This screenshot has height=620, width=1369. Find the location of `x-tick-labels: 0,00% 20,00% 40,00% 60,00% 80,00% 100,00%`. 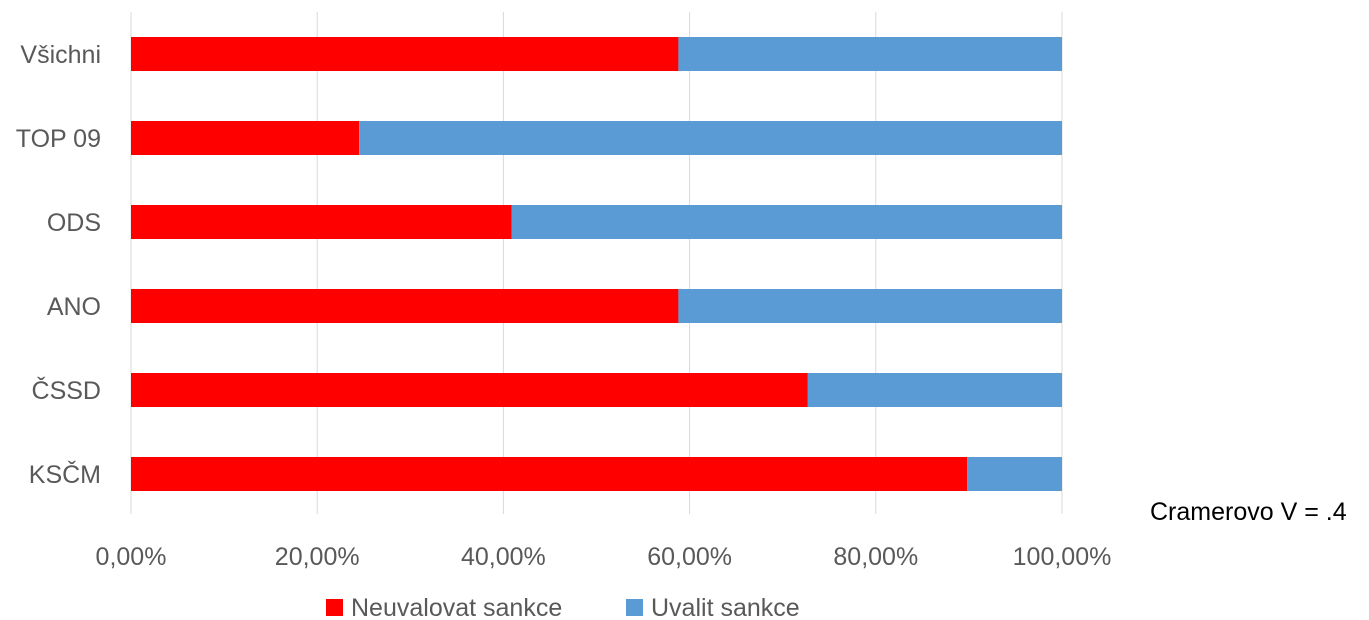

x-tick-labels: 0,00% 20,00% 40,00% 60,00% 80,00% 100,00% is located at coordinates (604, 557).